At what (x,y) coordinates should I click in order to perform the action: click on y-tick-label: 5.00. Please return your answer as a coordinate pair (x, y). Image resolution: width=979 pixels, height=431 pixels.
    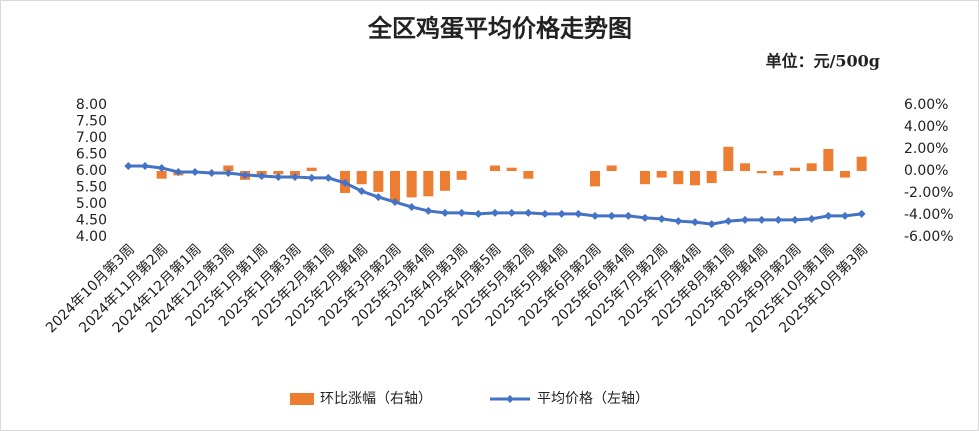
    Looking at the image, I should click on (91, 204).